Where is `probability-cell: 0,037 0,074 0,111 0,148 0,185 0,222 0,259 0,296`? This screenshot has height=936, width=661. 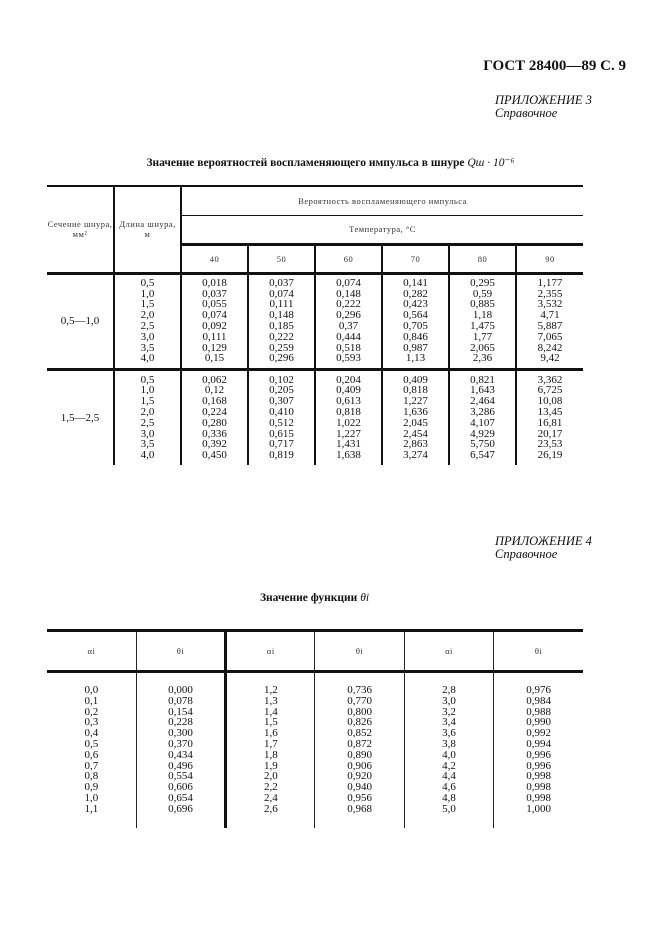 probability-cell: 0,037 0,074 0,111 0,148 0,185 0,222 0,259 0,296 is located at coordinates (281, 321).